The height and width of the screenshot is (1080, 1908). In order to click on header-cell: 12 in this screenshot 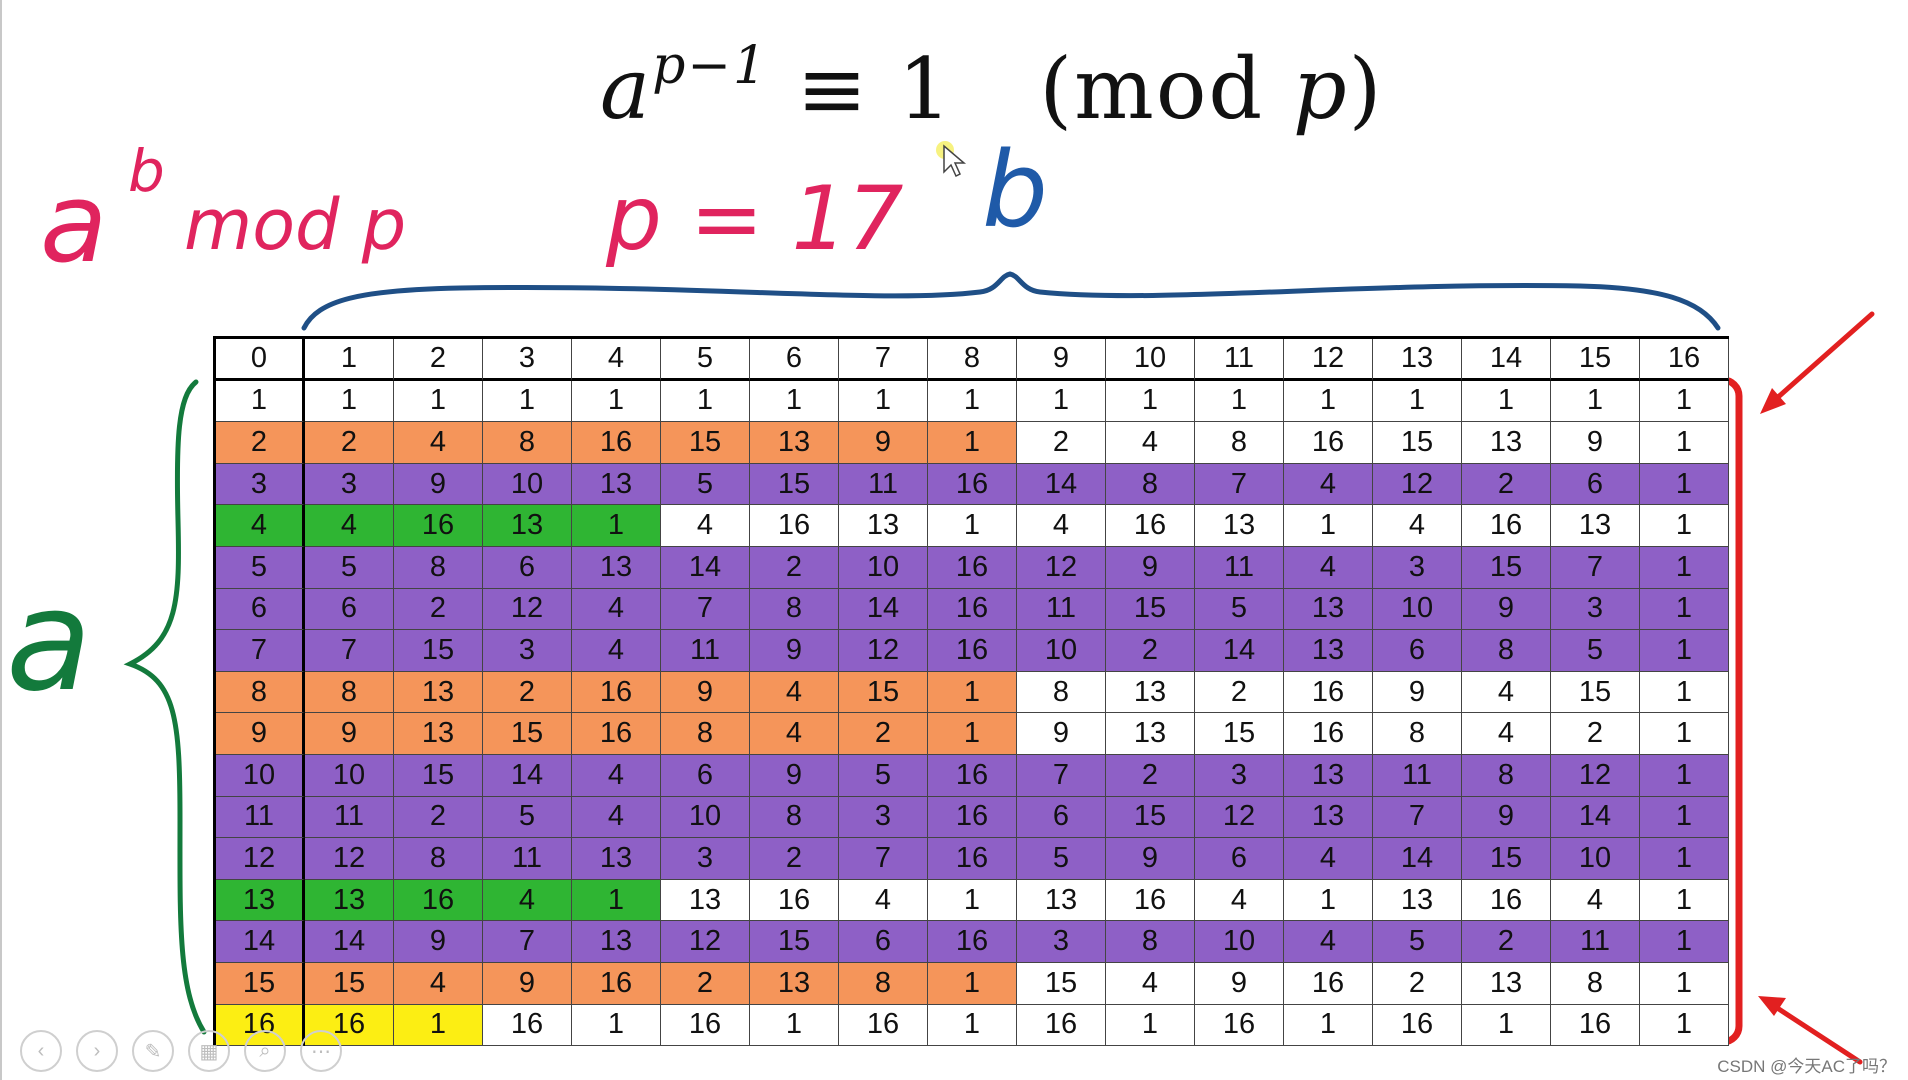, I will do `click(1328, 360)`.